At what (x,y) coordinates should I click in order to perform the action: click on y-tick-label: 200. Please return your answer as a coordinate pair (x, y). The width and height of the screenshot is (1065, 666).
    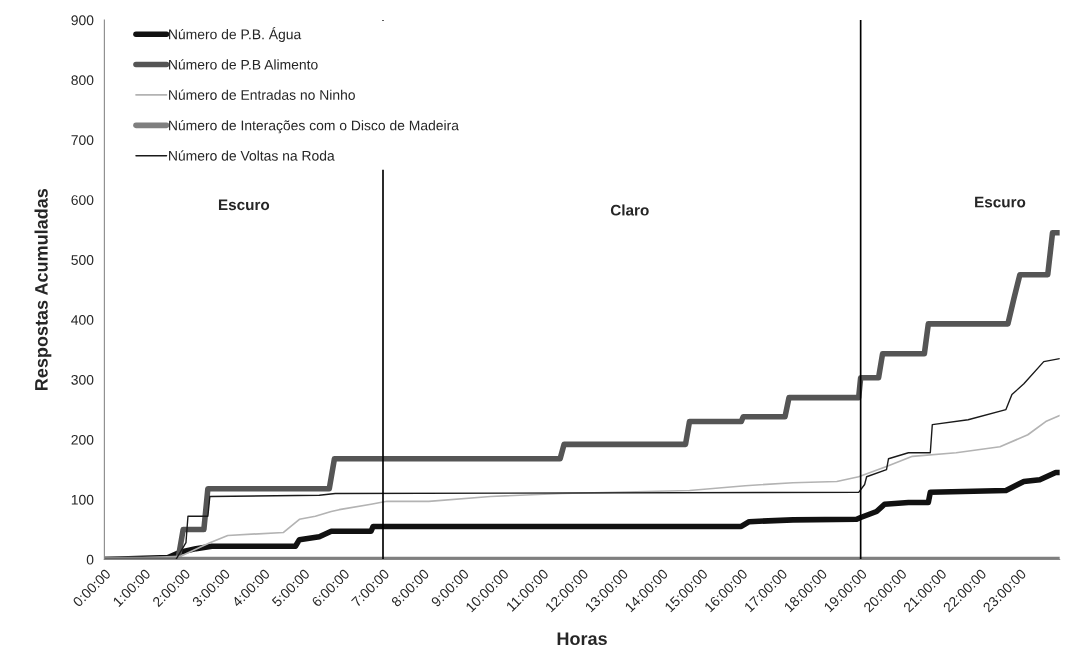
    Looking at the image, I should click on (82, 439).